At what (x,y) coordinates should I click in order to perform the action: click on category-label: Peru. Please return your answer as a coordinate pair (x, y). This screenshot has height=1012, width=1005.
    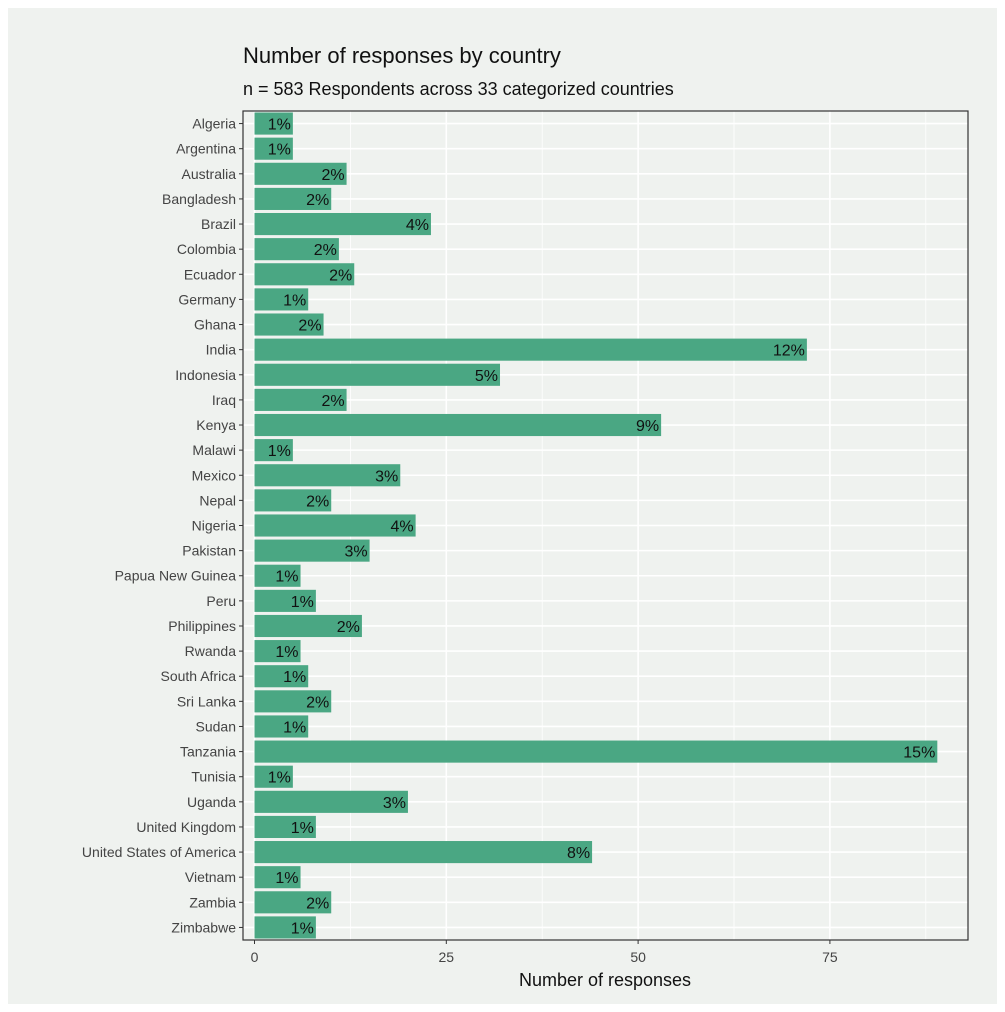
    Looking at the image, I should click on (221, 601).